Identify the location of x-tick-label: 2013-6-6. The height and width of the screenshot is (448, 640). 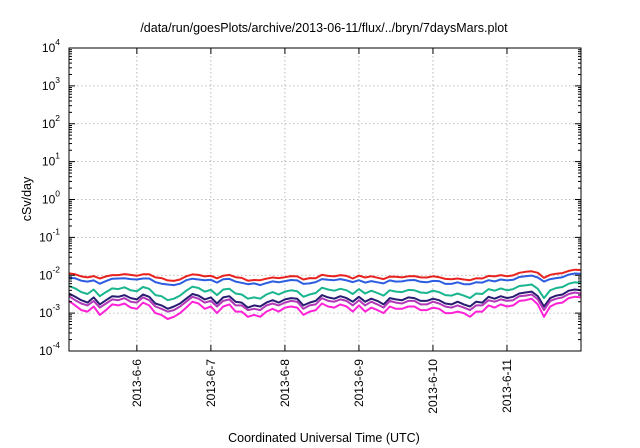
(137, 383).